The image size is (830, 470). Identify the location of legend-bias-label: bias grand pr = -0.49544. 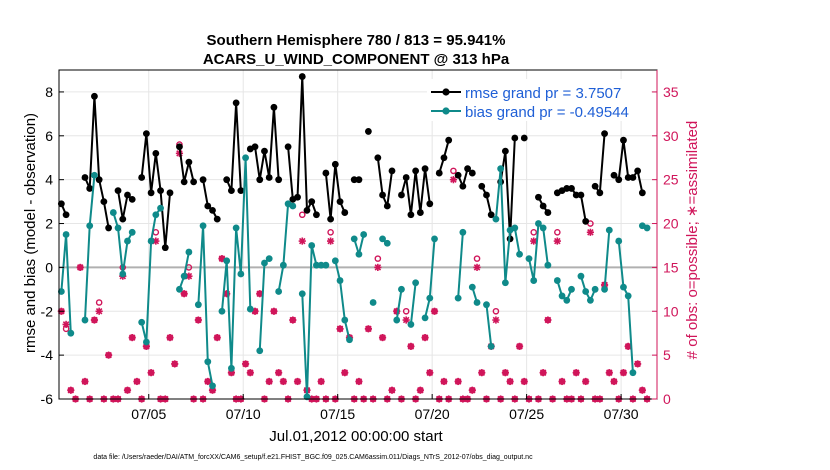
(547, 112).